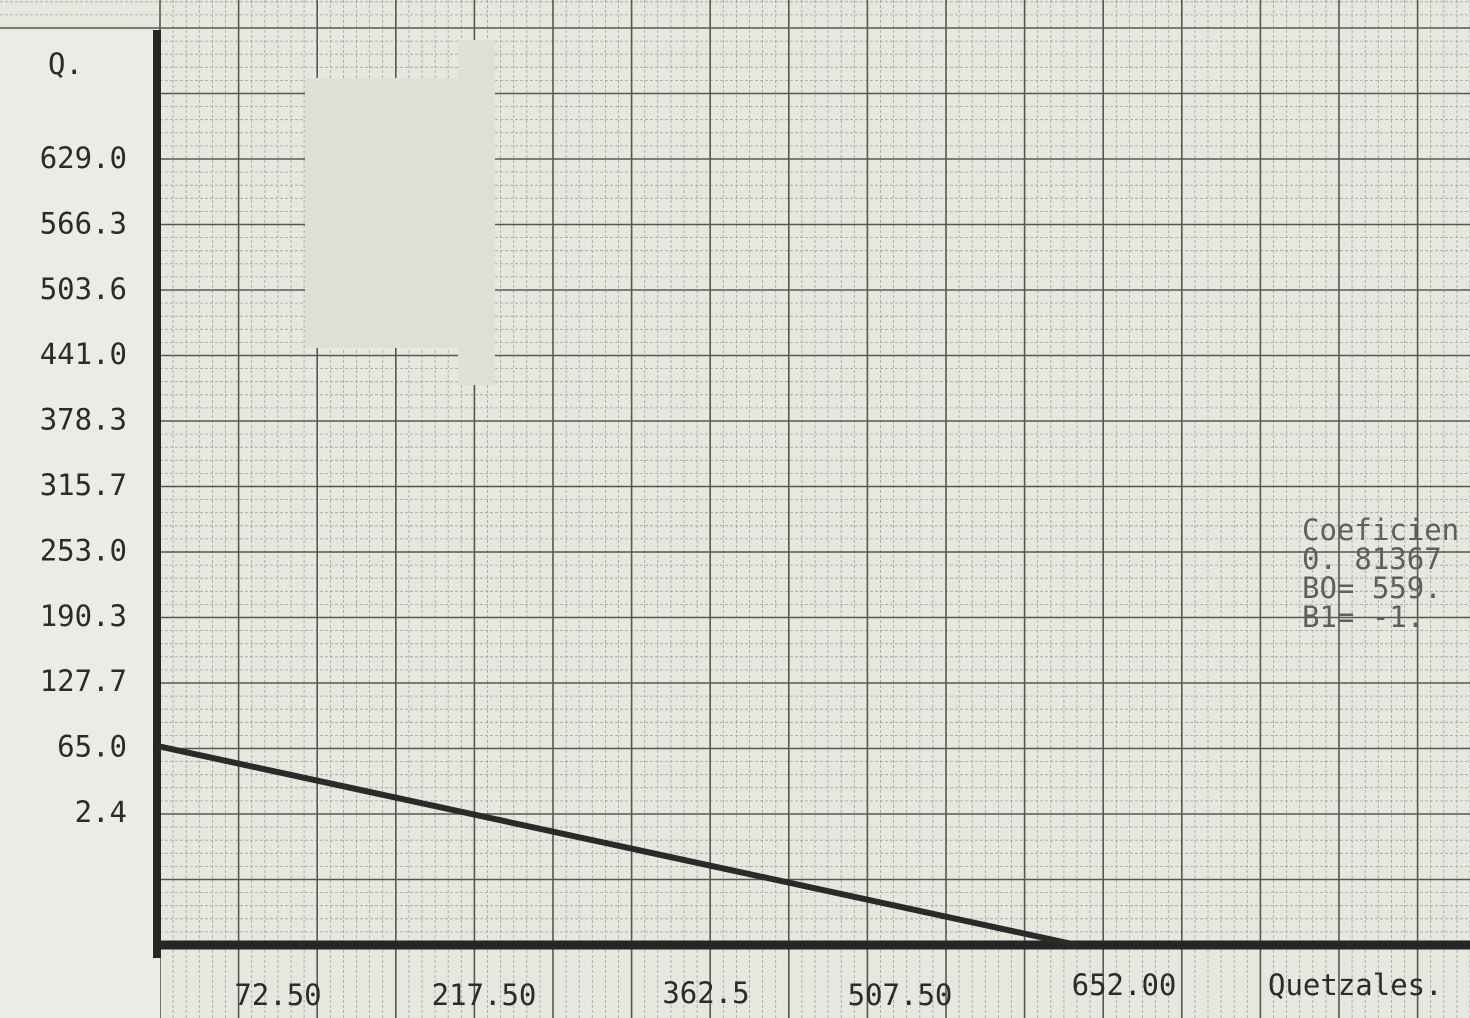 This screenshot has height=1018, width=1470. I want to click on y-tick-label: 629.0, so click(83, 158).